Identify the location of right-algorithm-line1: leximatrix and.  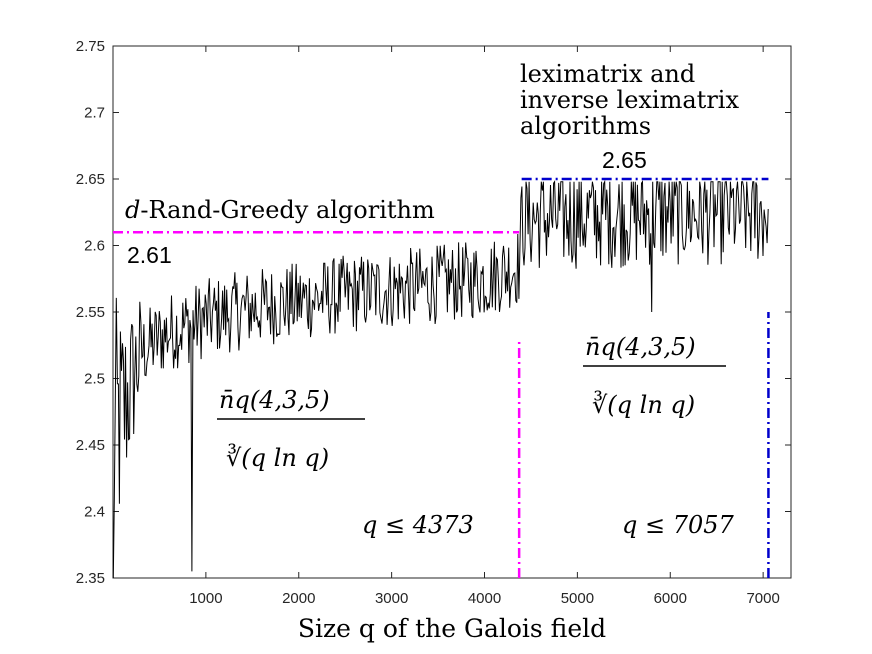
(607, 74).